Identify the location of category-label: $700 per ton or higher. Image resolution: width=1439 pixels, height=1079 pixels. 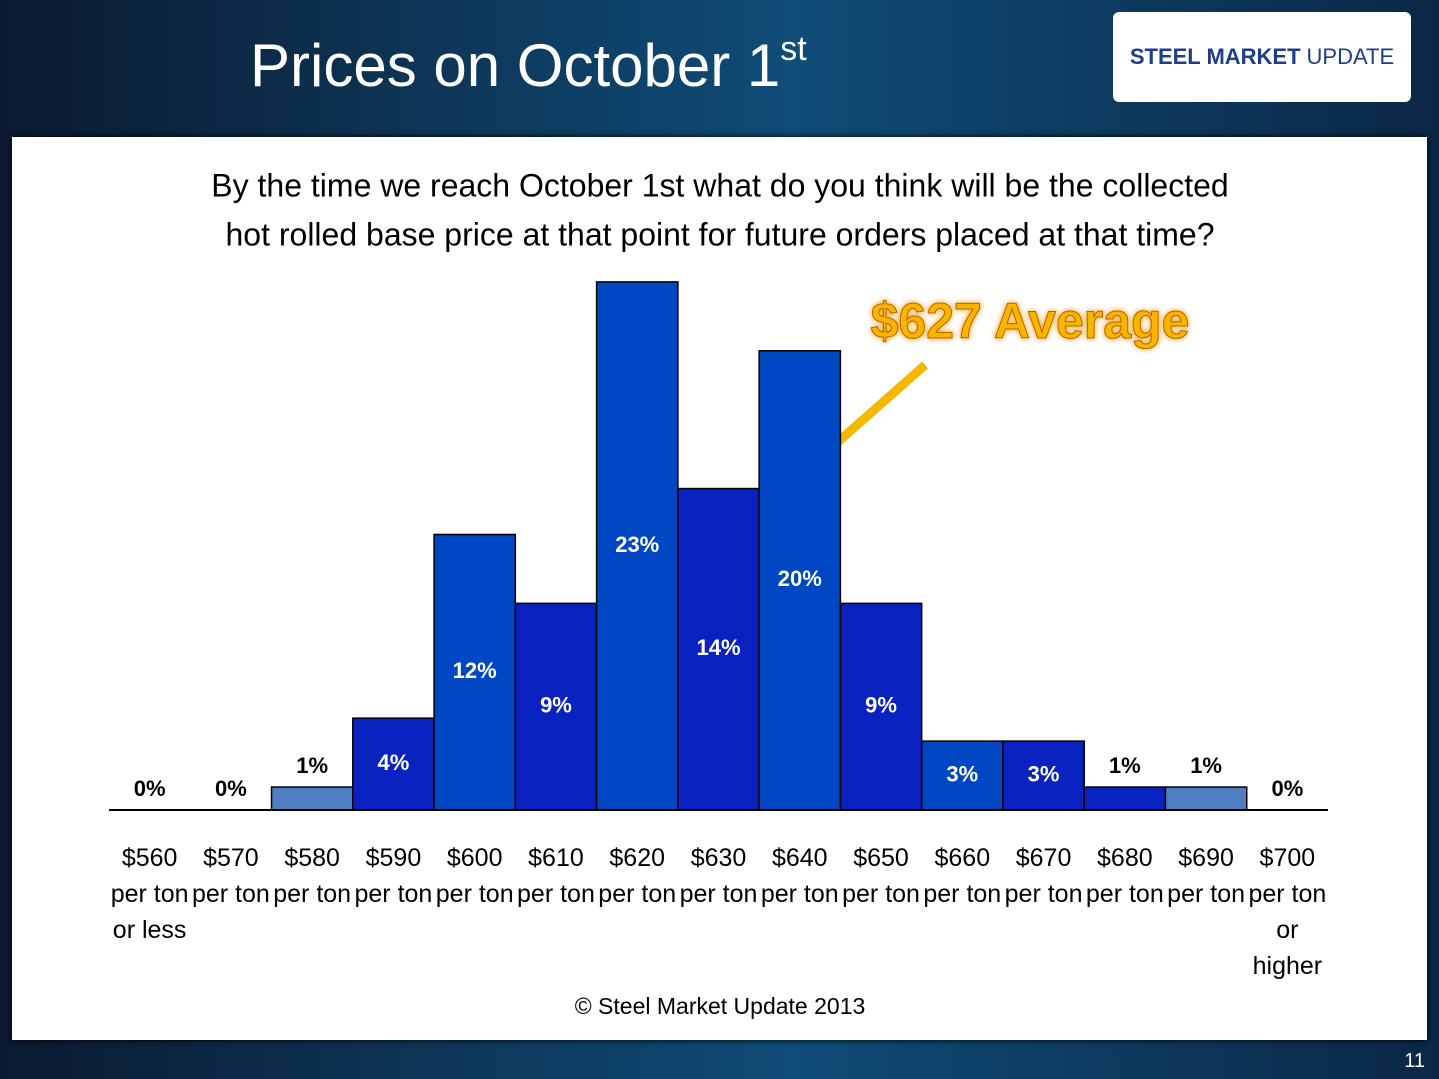
(1287, 912).